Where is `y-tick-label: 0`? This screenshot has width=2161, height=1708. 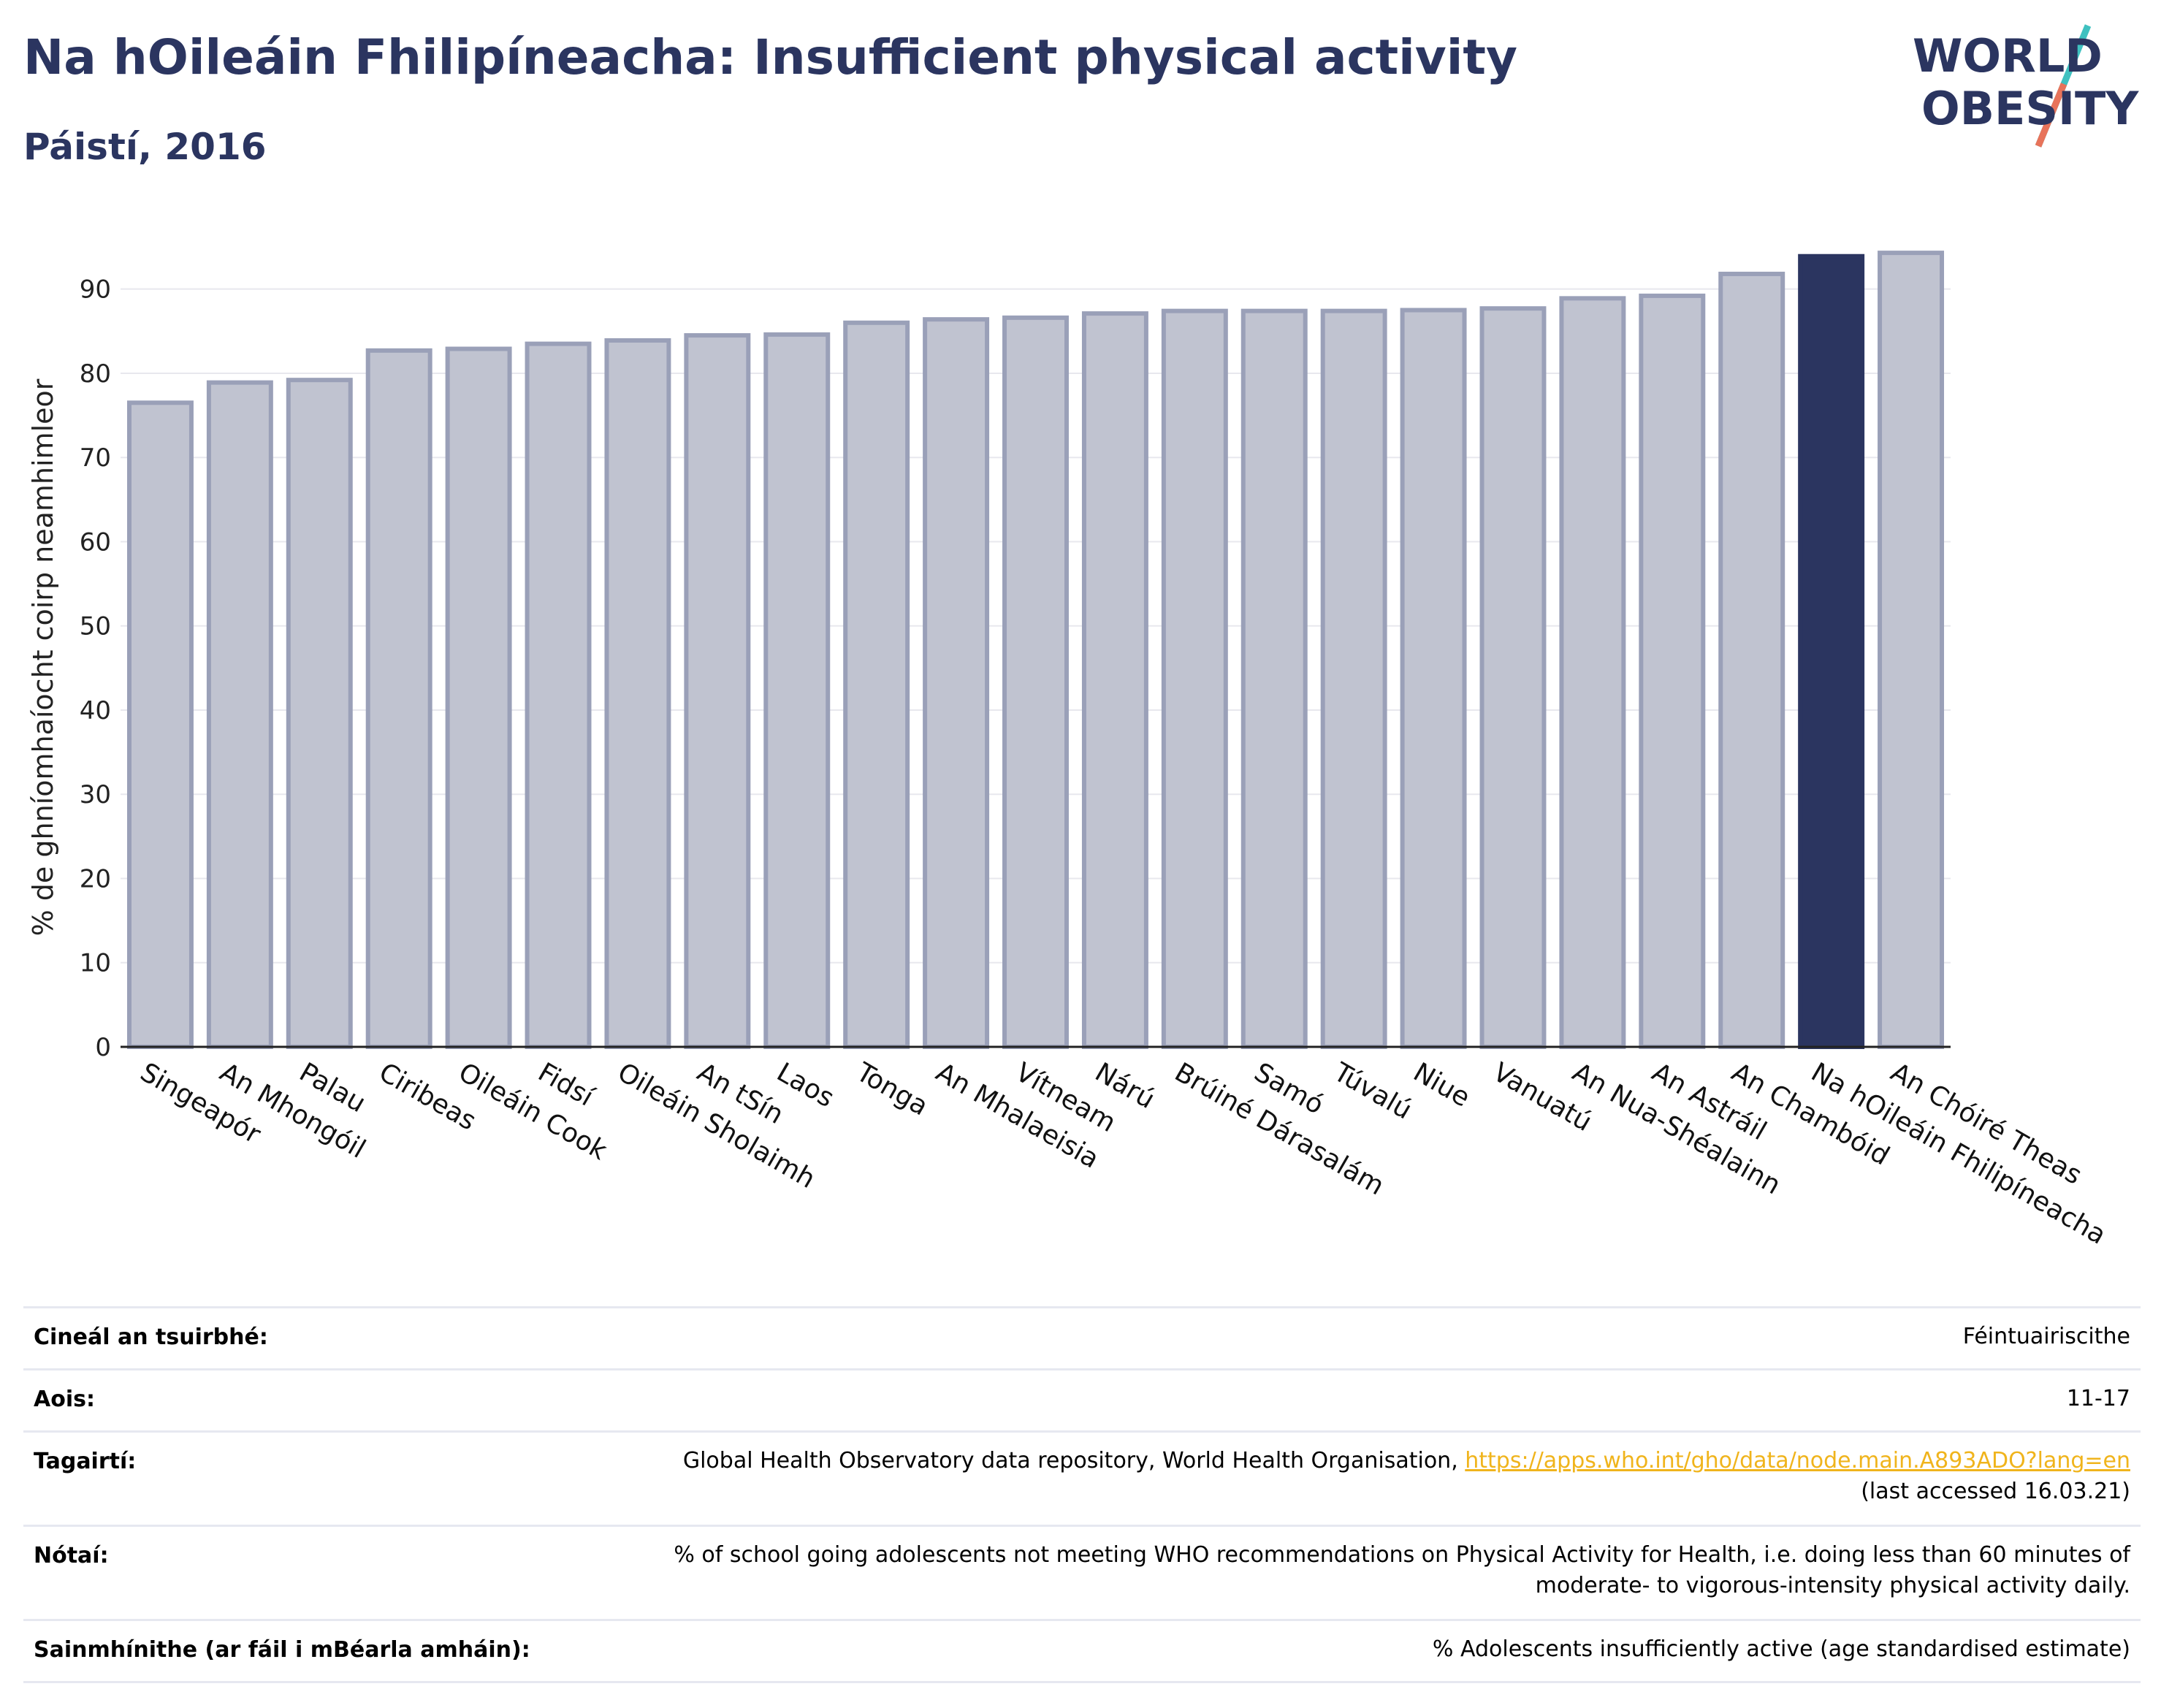
y-tick-label: 0 is located at coordinates (103, 1047).